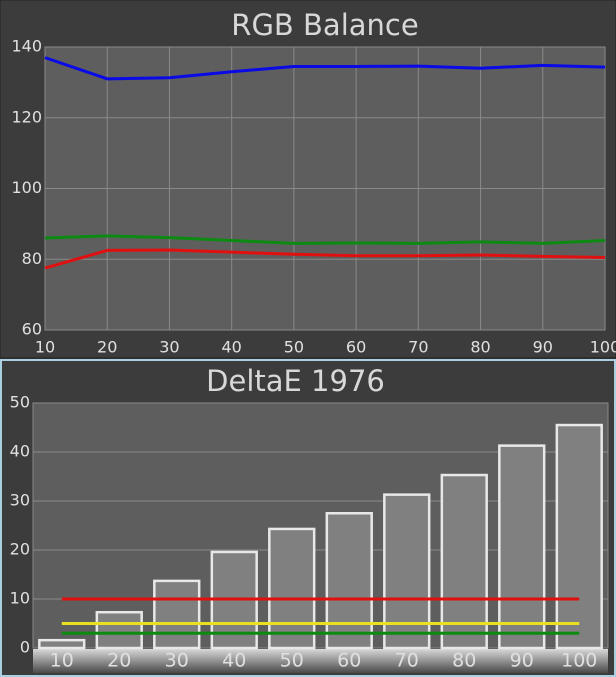  I want to click on y-tick-label: 0, so click(25, 647).